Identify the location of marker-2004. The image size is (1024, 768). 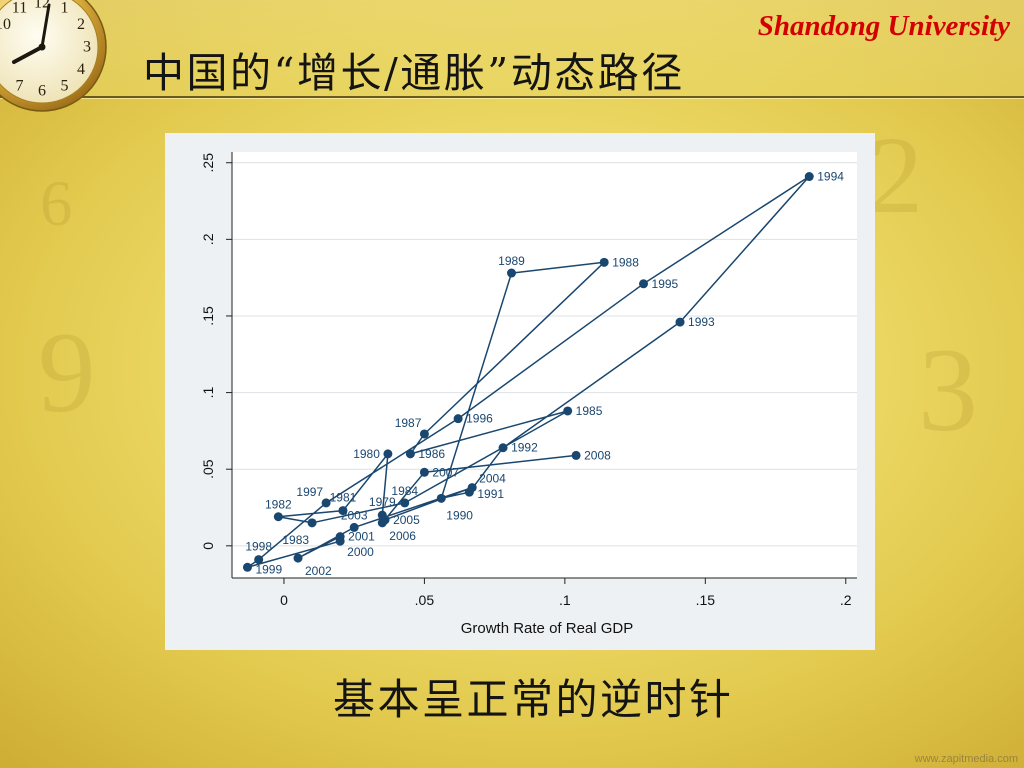
(472, 488).